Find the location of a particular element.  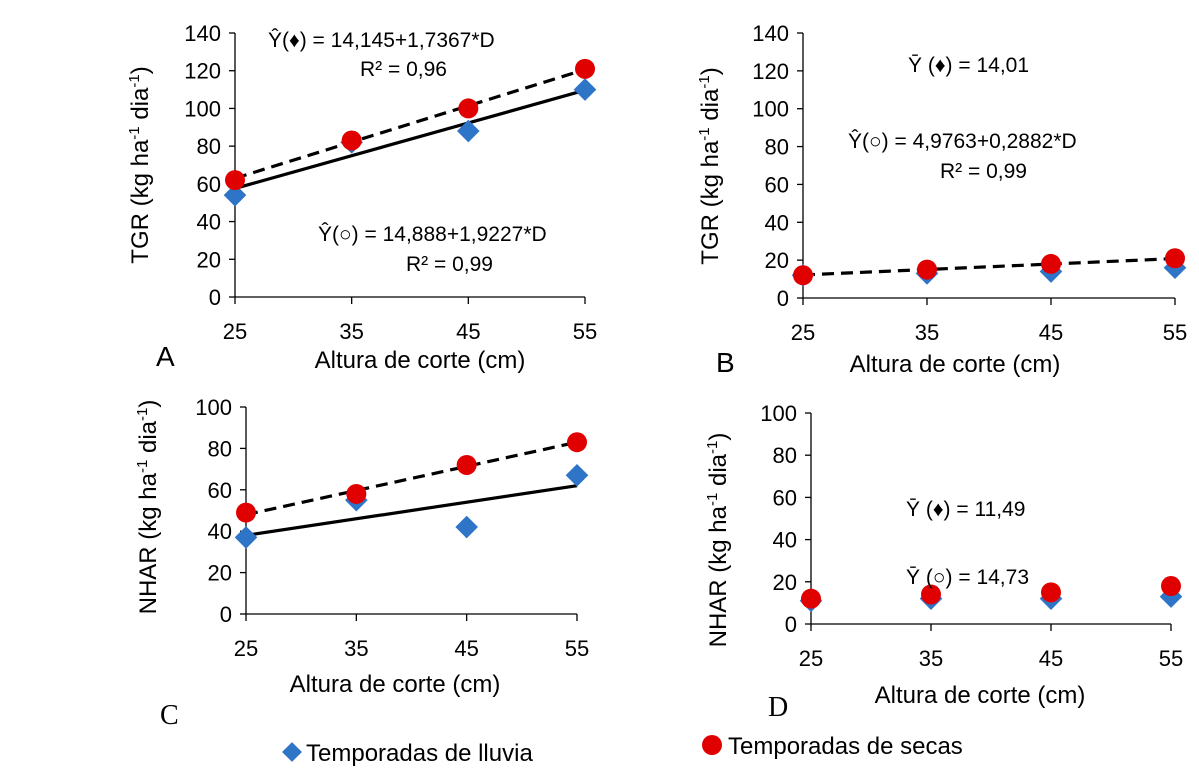

panel-b-xlabel: Altura de corte (cm) is located at coordinates (955, 364).